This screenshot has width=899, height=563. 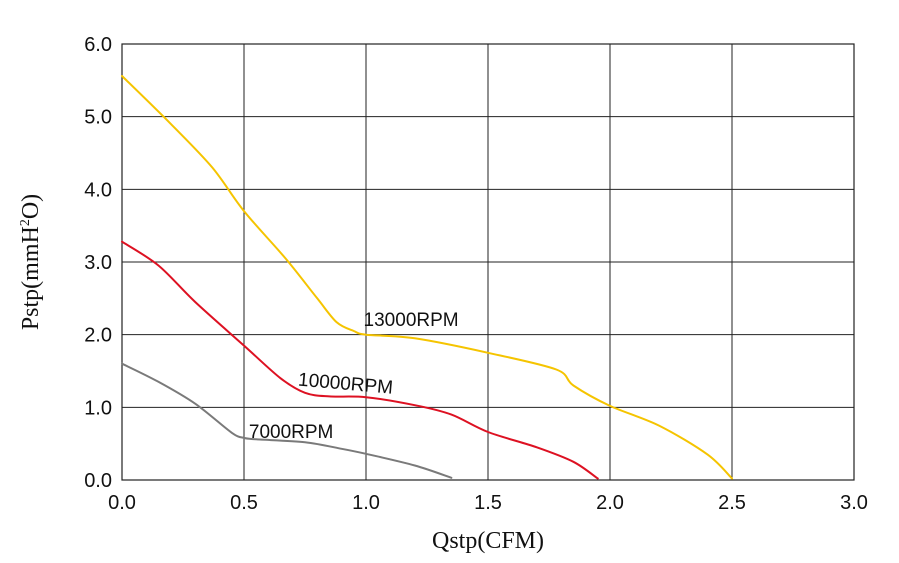 I want to click on x-tick-label: 0.5, so click(x=244, y=503).